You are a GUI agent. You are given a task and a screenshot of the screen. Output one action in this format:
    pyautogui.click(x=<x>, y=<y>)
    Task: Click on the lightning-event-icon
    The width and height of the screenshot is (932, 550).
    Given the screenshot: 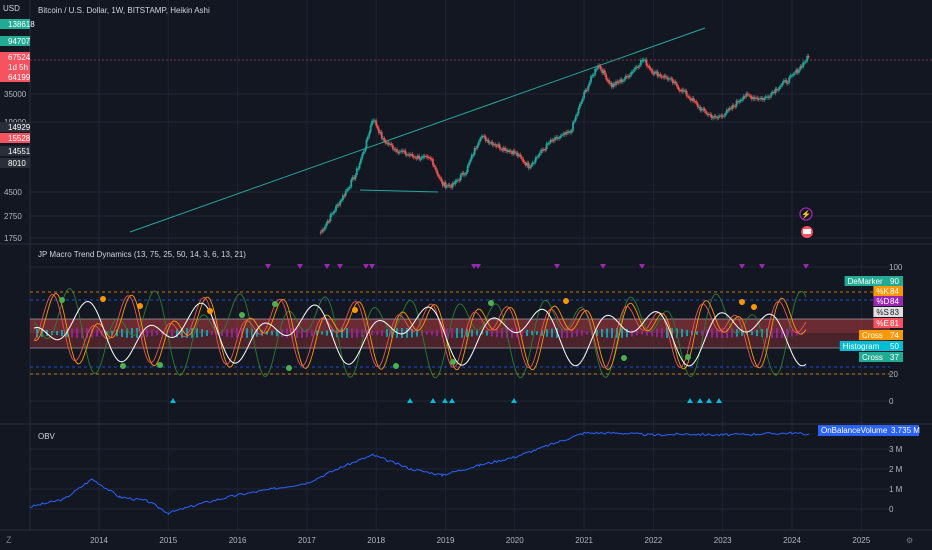 What is the action you would take?
    pyautogui.click(x=806, y=214)
    